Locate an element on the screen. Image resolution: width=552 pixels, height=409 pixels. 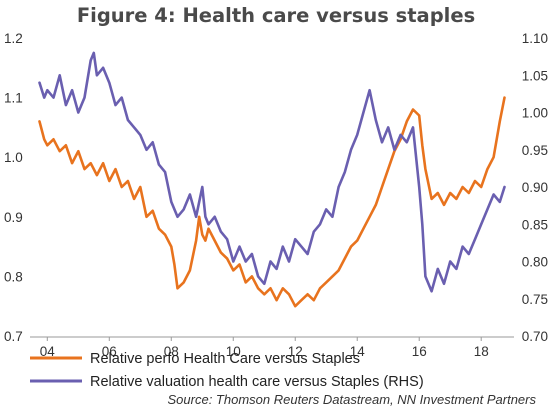
left-tick-label: 1.2 is located at coordinates (13, 38).